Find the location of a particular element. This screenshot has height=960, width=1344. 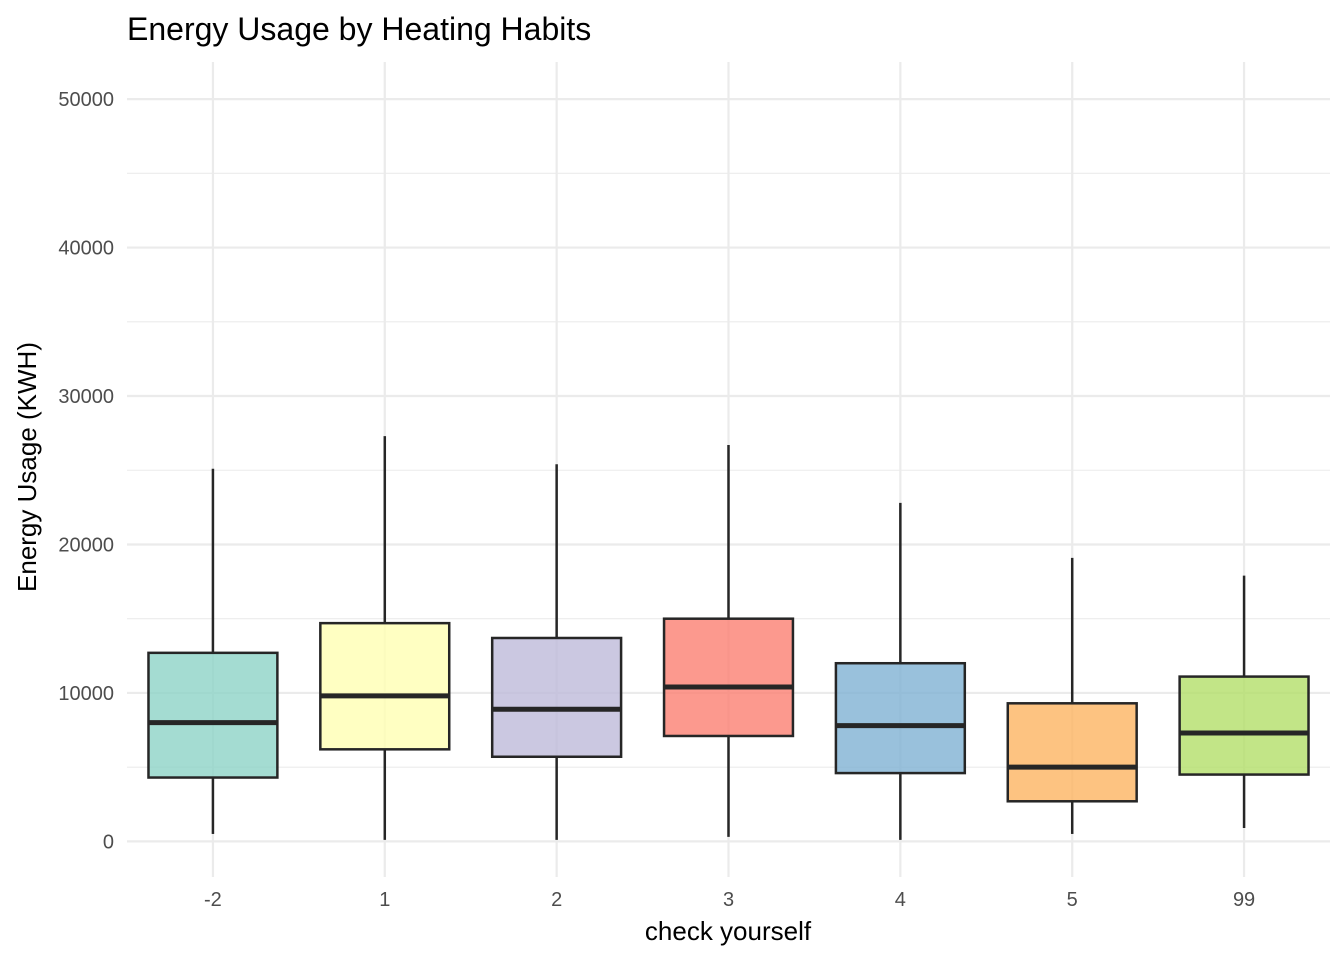

y-tick-label: 0 is located at coordinates (108, 842).